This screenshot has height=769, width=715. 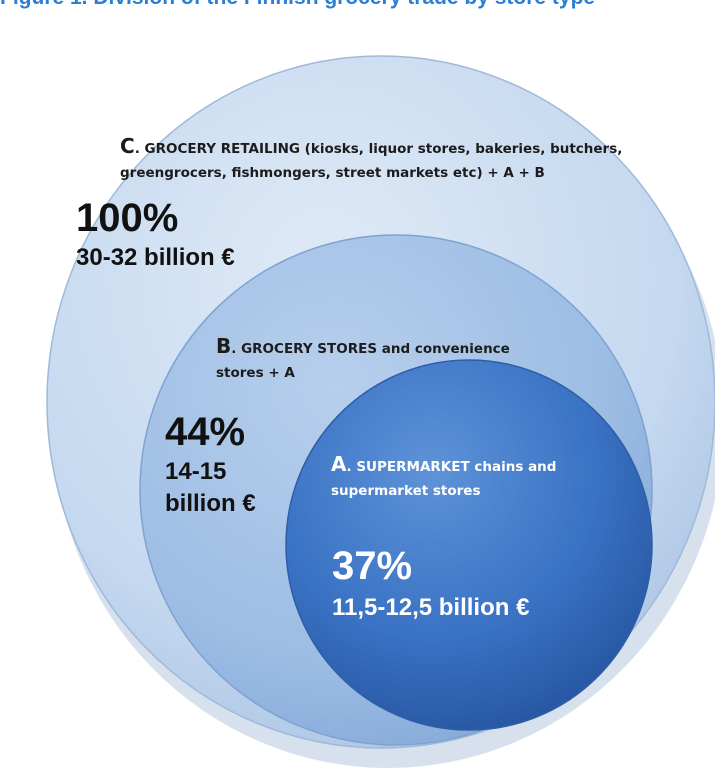 I want to click on circle-a-letter: A, so click(x=338, y=464).